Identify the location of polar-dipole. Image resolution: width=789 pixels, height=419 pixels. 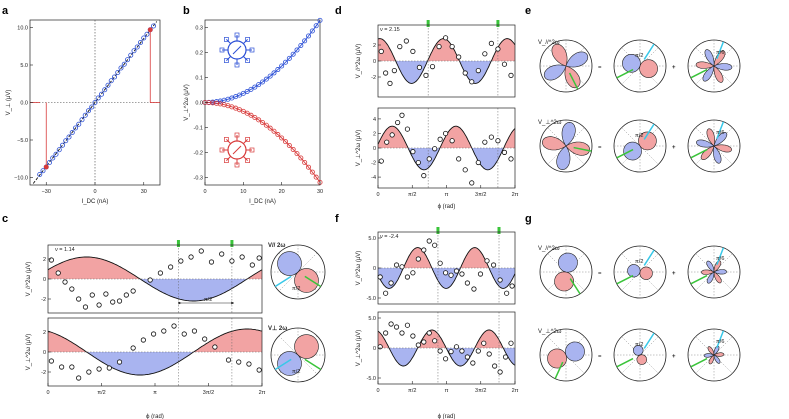
(640, 355).